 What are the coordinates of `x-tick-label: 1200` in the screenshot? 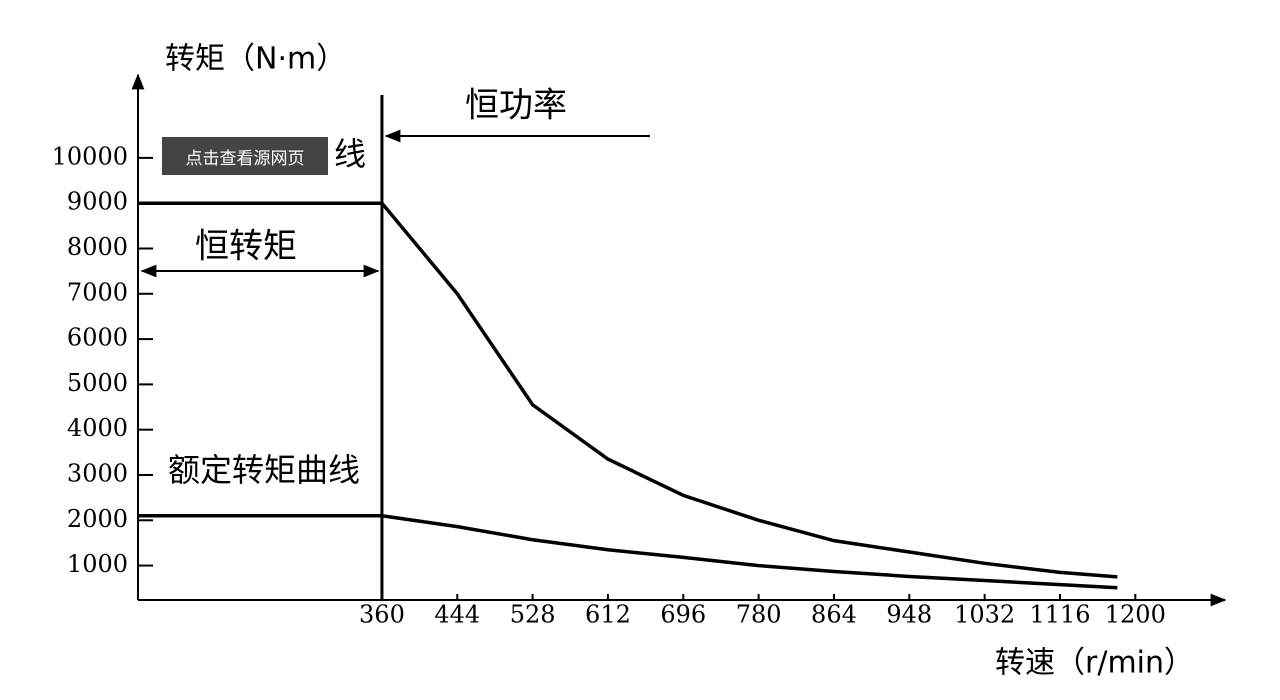 It's located at (1135, 615).